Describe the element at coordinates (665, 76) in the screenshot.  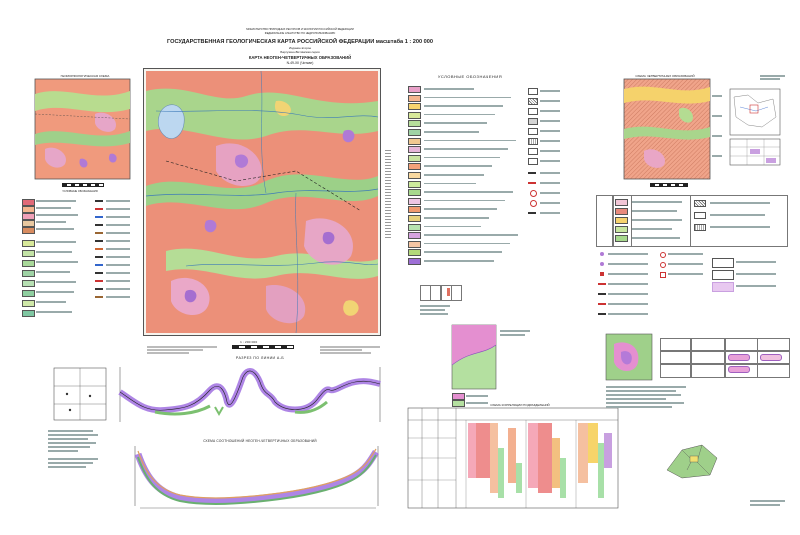
I see `right-inset-title: СХЕМА ЧЕТВЕРТИЧНЫХ ОБРАЗОВАНИЙ` at that location.